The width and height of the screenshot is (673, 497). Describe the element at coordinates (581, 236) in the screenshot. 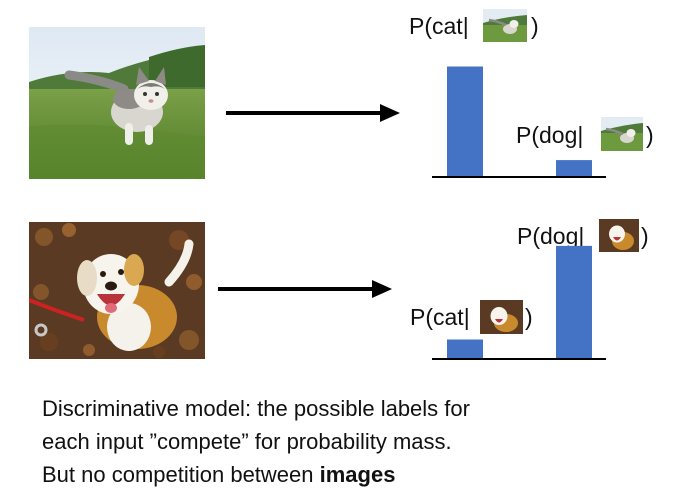

I see `given-bar-3: |` at that location.